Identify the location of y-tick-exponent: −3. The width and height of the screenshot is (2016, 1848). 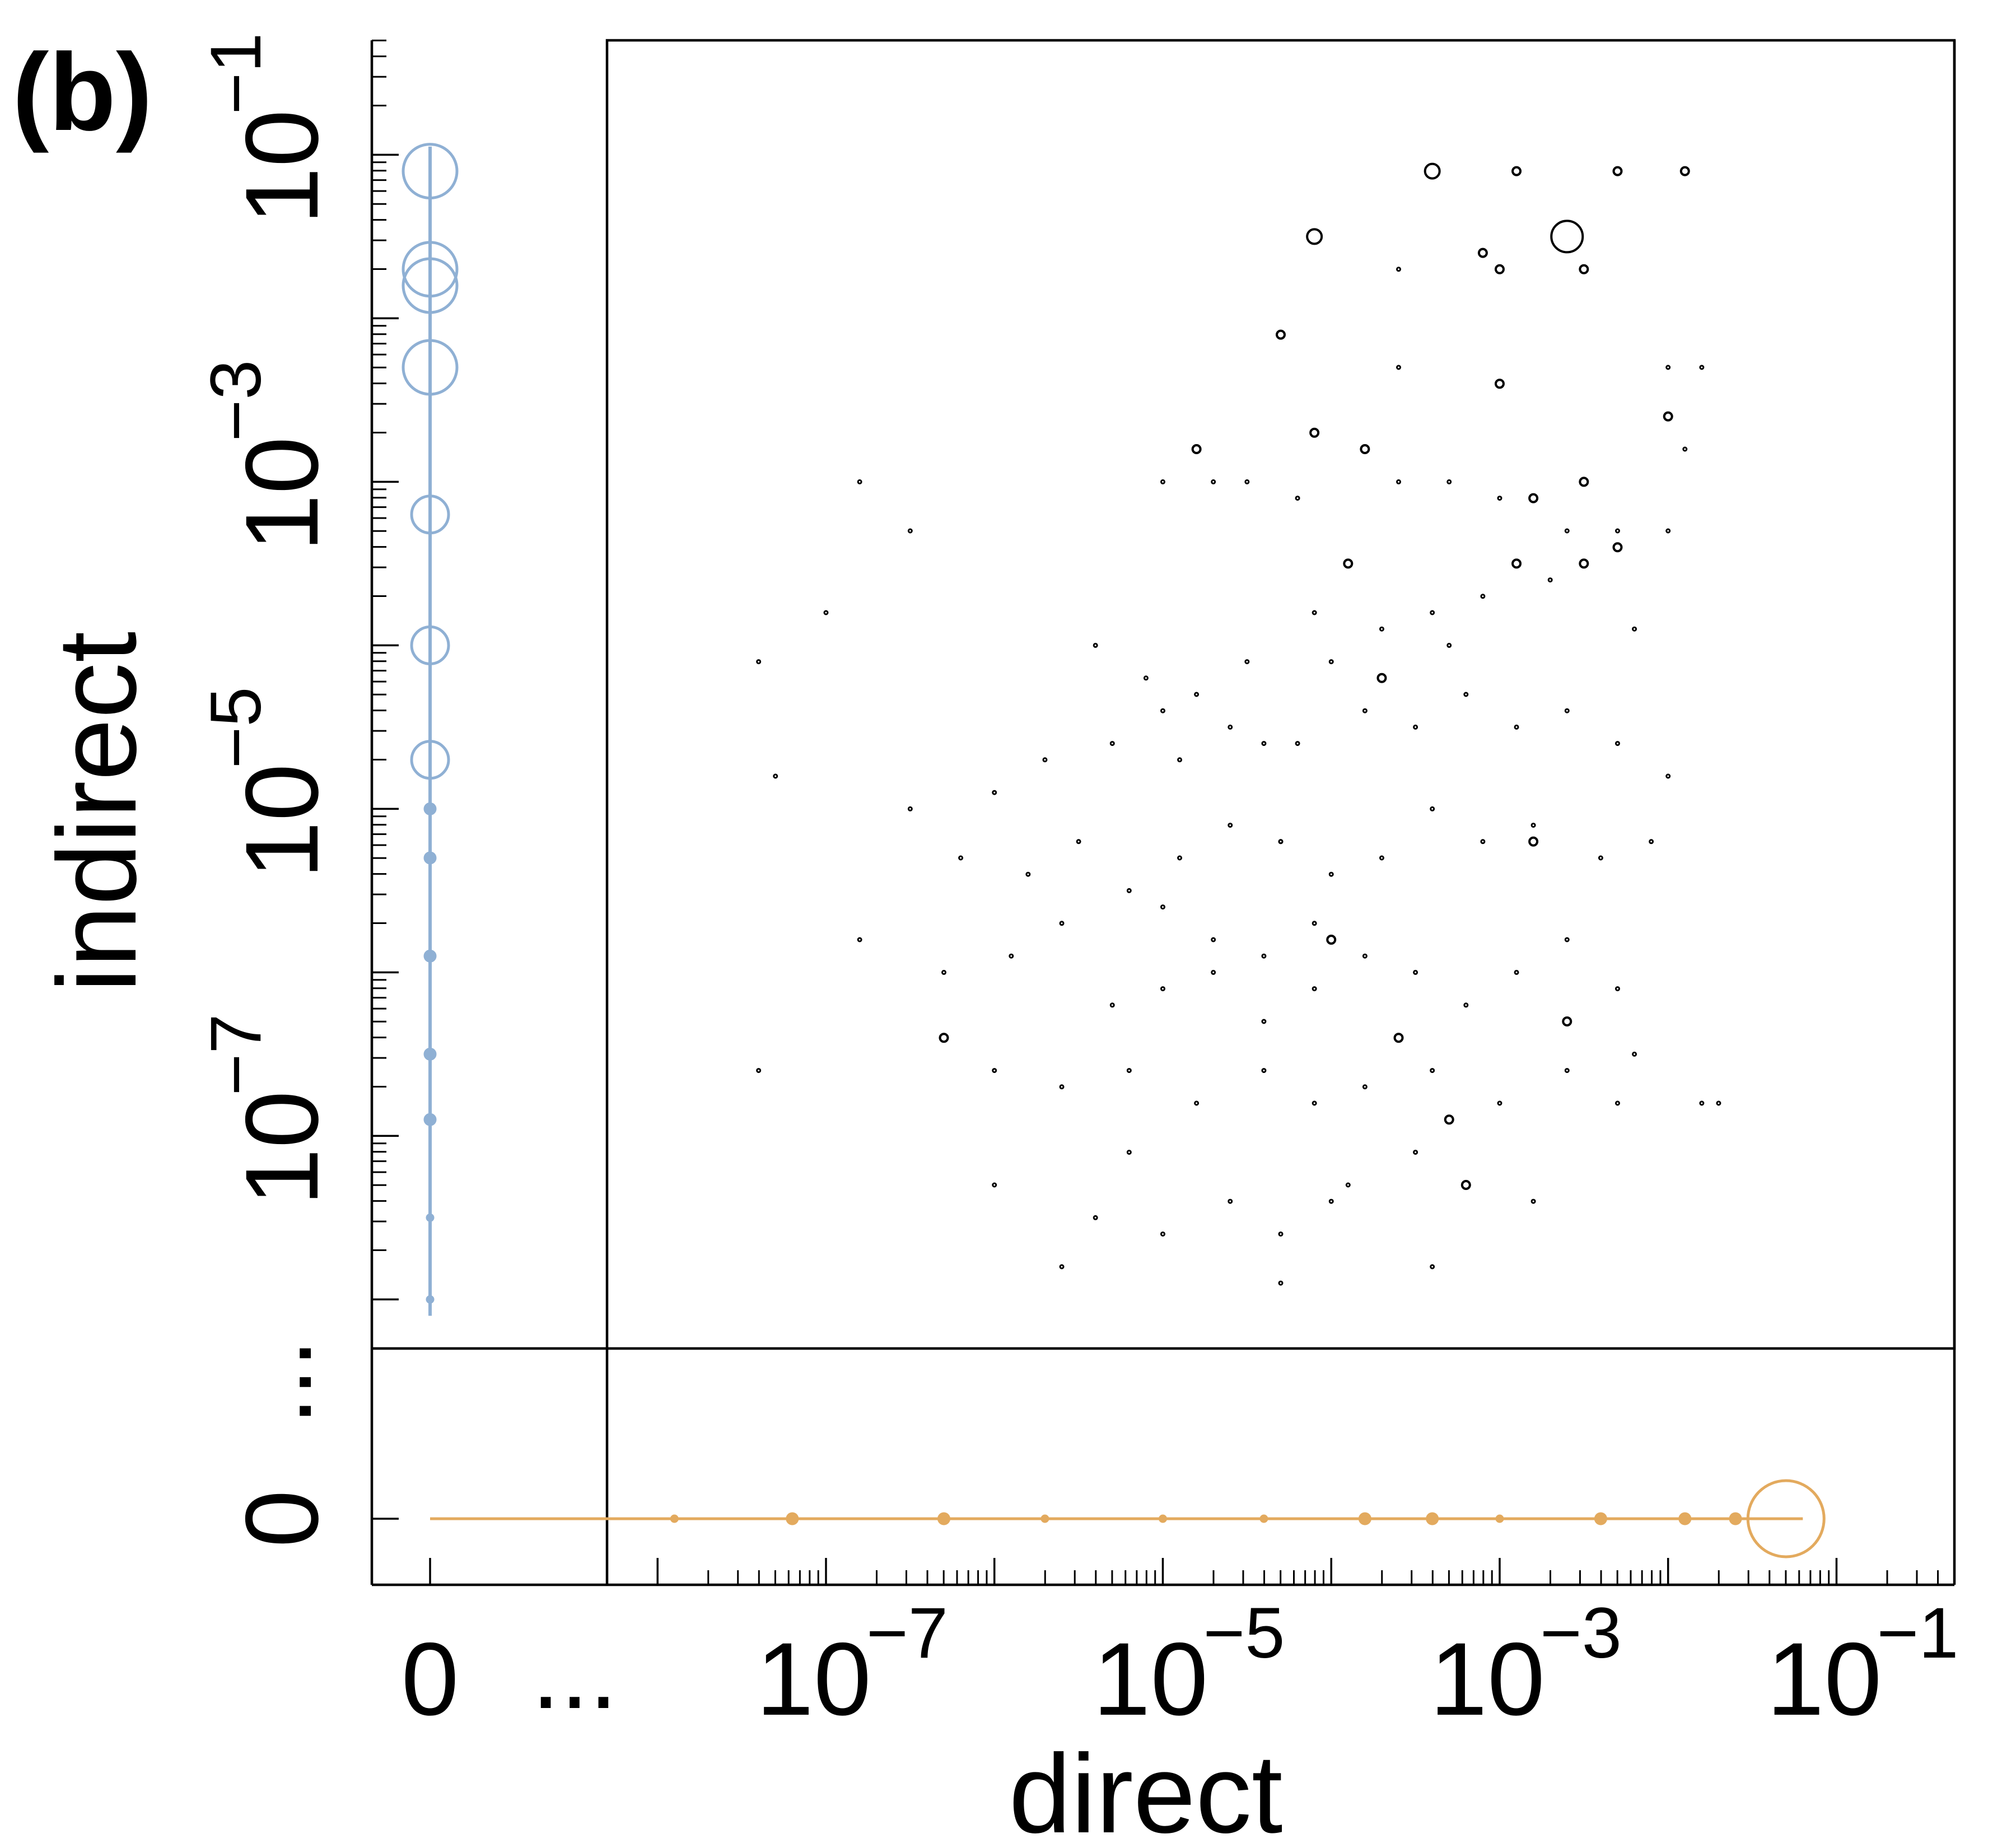
(236, 401).